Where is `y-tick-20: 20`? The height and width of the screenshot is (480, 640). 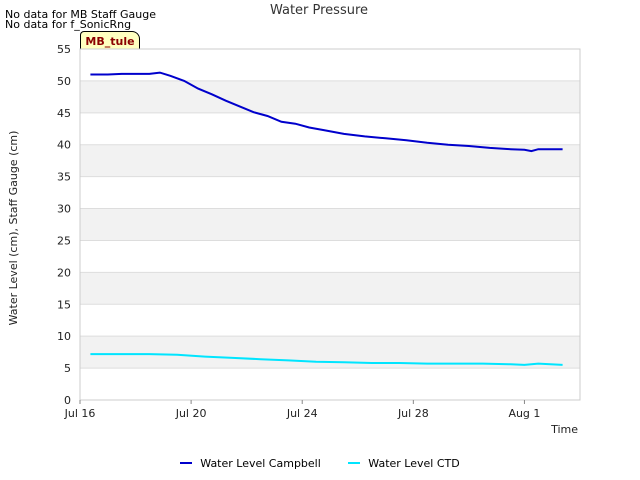 y-tick-20: 20 is located at coordinates (64, 272).